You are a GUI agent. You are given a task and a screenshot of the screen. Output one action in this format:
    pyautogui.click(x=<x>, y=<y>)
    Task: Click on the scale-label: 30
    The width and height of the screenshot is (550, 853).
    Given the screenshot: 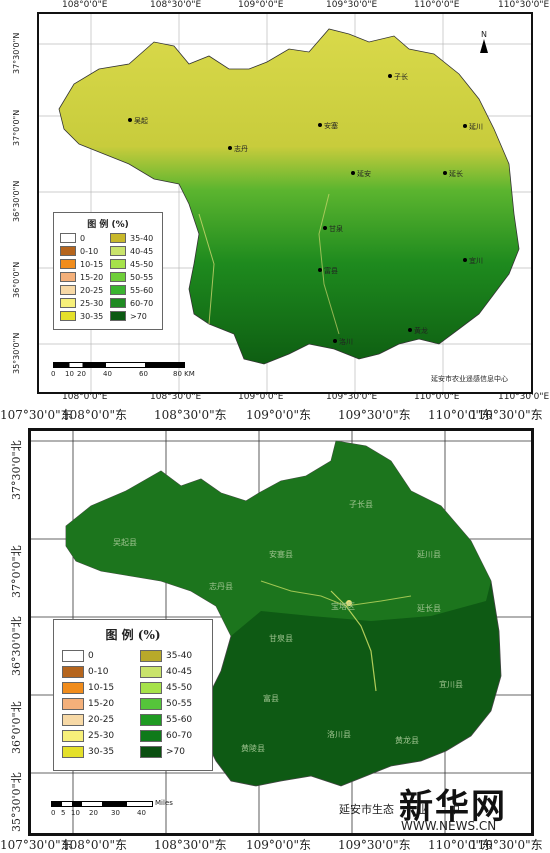 What is the action you would take?
    pyautogui.click(x=115, y=813)
    